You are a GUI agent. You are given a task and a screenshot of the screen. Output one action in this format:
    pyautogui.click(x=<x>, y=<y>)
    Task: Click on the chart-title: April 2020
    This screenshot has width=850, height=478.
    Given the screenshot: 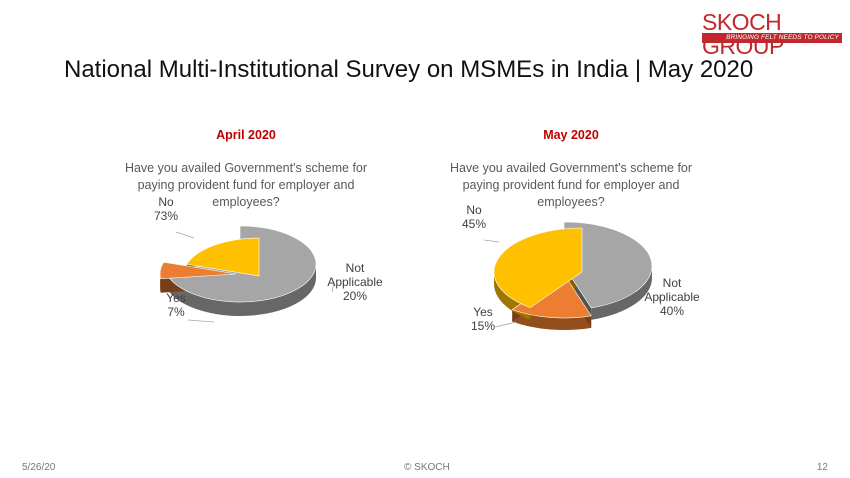 What is the action you would take?
    pyautogui.click(x=246, y=135)
    